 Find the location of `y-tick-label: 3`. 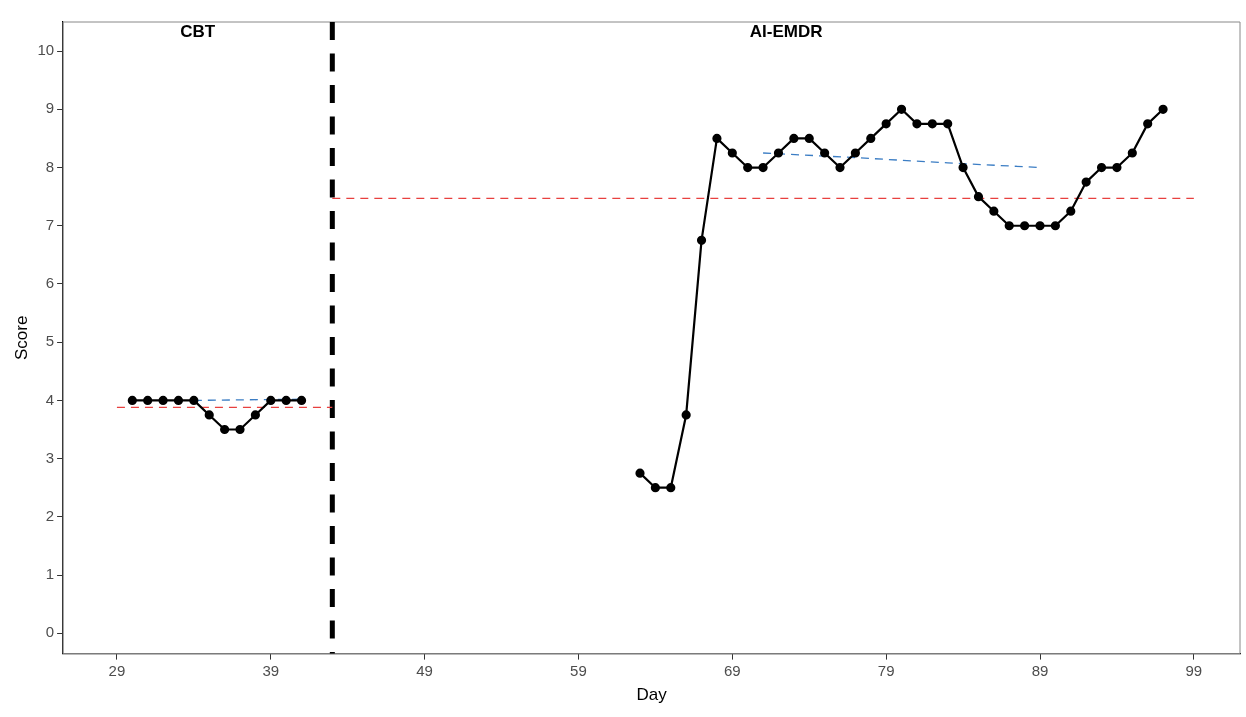

y-tick-label: 3 is located at coordinates (50, 457).